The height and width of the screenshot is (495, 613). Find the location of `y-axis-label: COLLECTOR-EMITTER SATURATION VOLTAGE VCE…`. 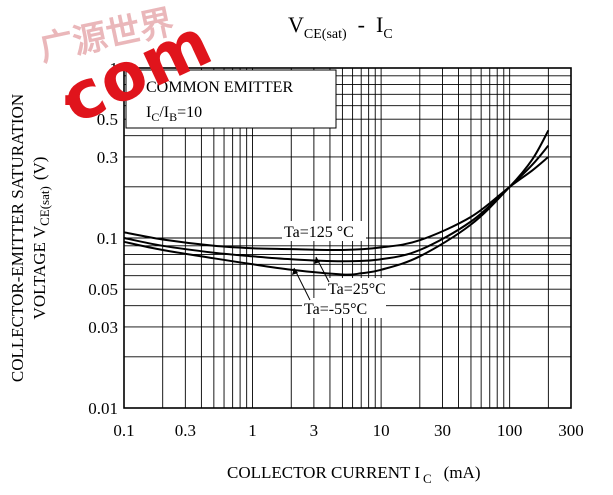

y-axis-label: COLLECTOR-EMITTER SATURATION VOLTAGE VCE… is located at coordinates (30, 238).